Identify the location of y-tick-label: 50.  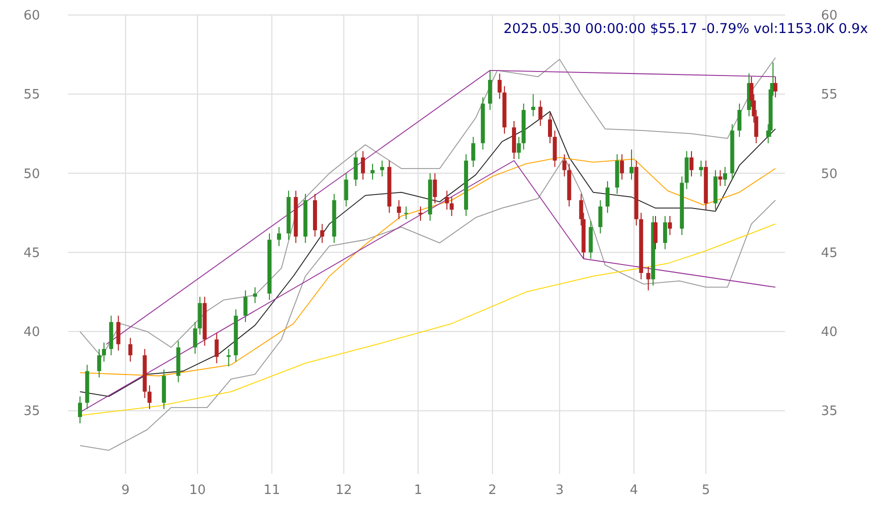
(31, 174).